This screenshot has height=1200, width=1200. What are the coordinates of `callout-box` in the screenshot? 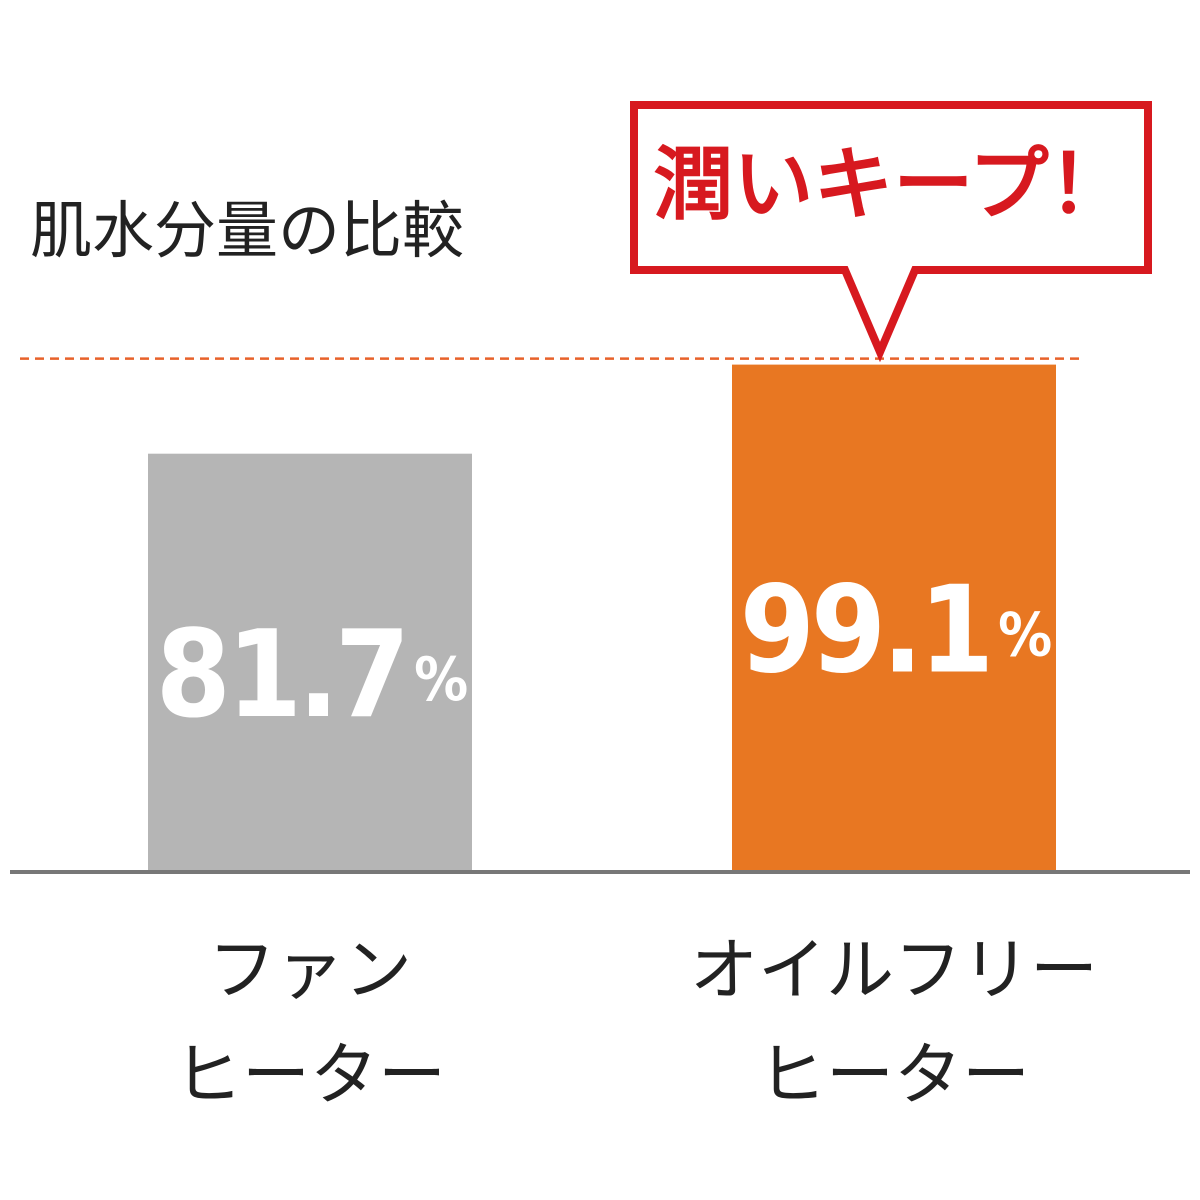 It's located at (891, 232).